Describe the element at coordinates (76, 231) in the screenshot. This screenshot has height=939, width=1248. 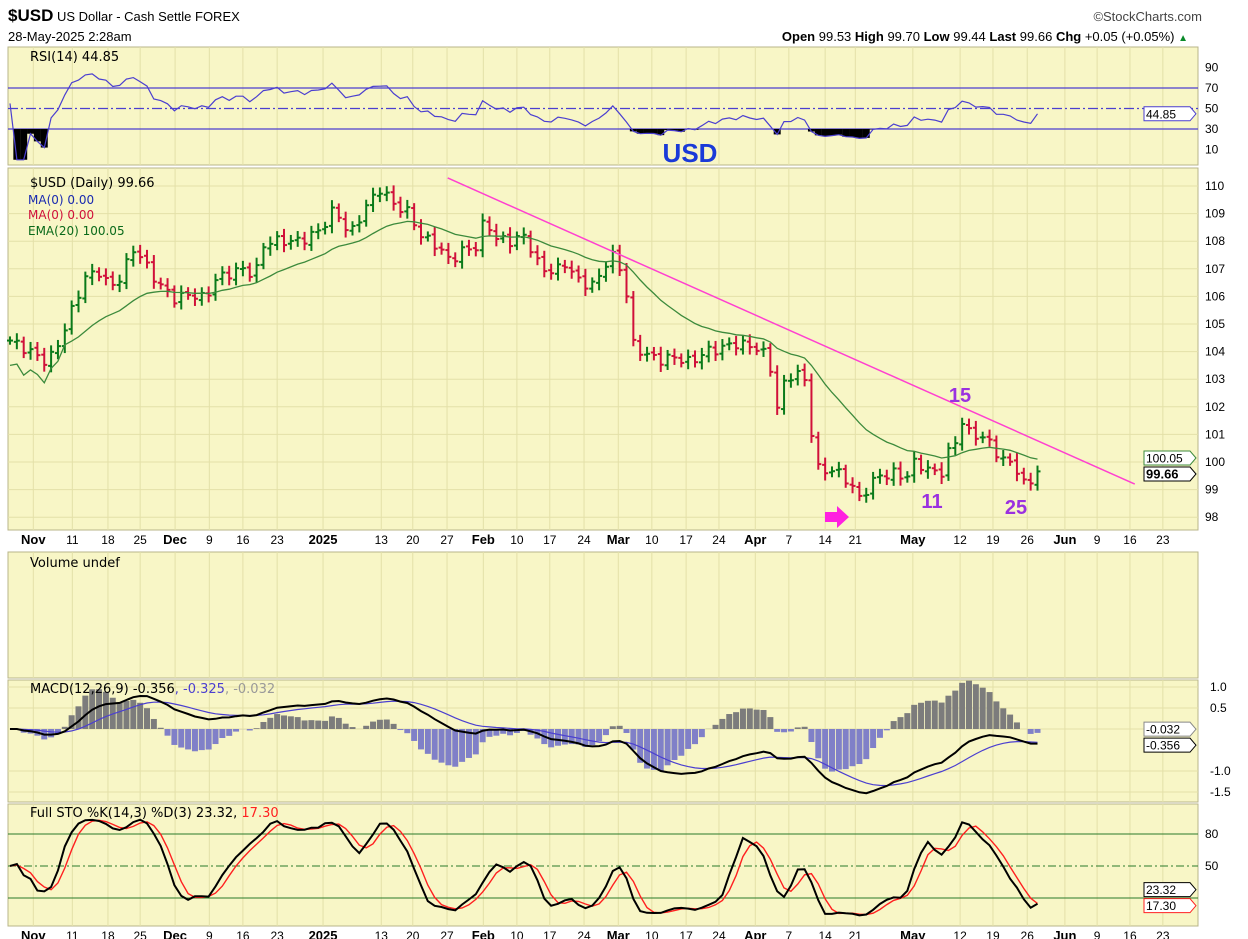
I see `ema-legend: EMA(20) 100.05` at that location.